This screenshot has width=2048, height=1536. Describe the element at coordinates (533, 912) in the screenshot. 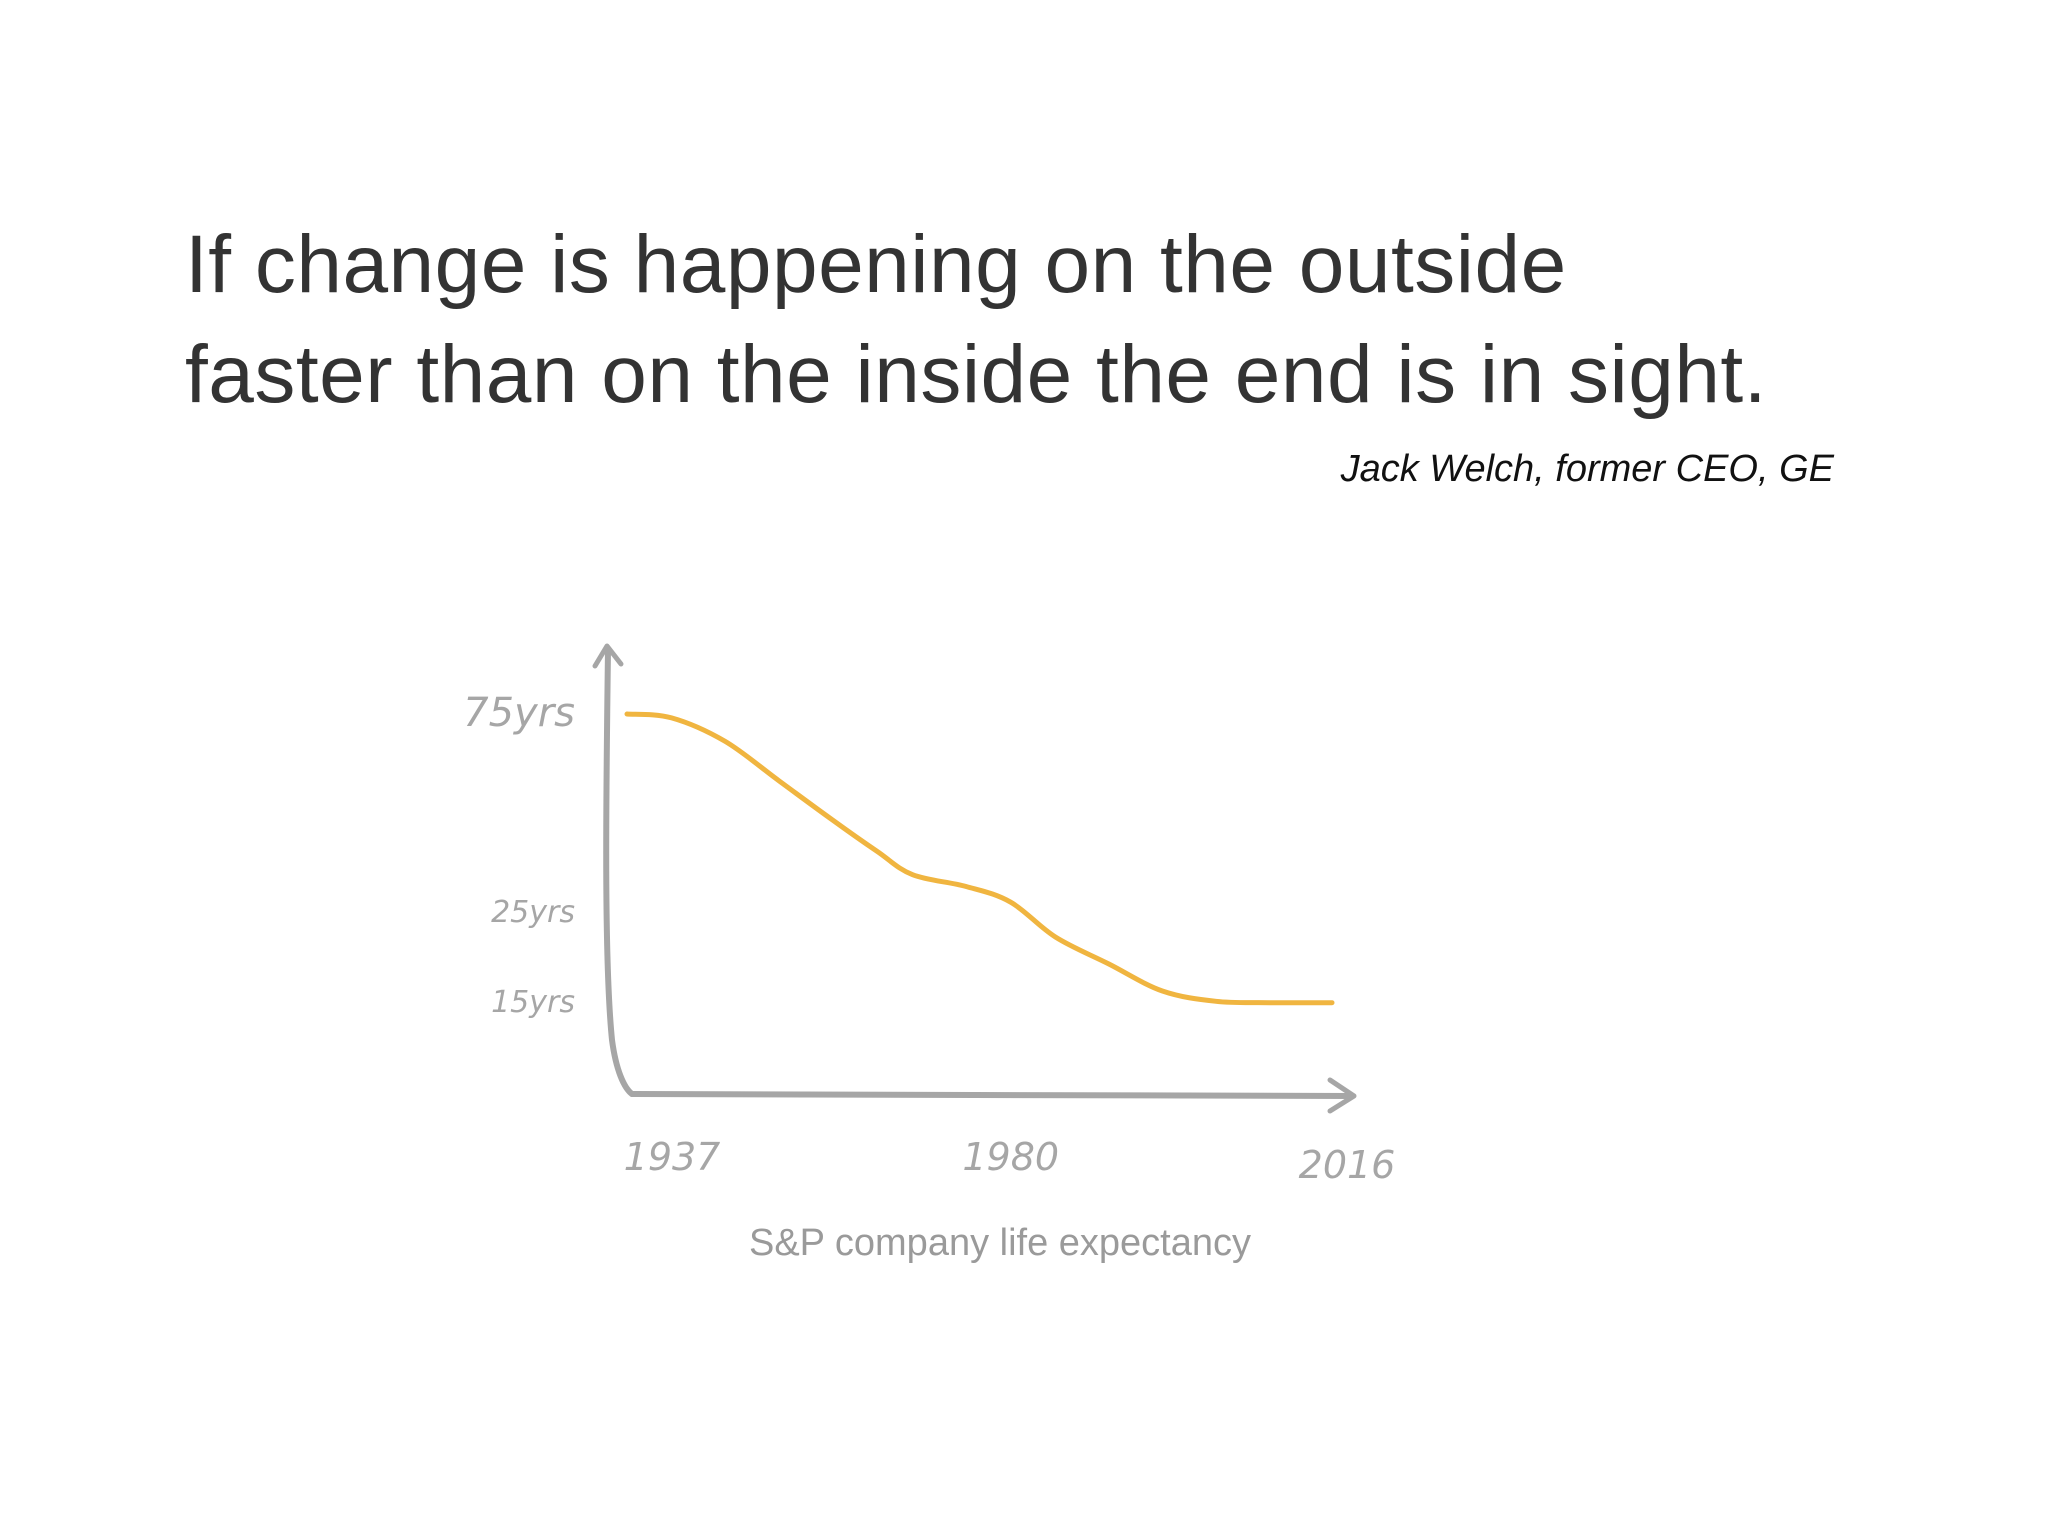

I see `y-tick-label: 25yrs` at that location.